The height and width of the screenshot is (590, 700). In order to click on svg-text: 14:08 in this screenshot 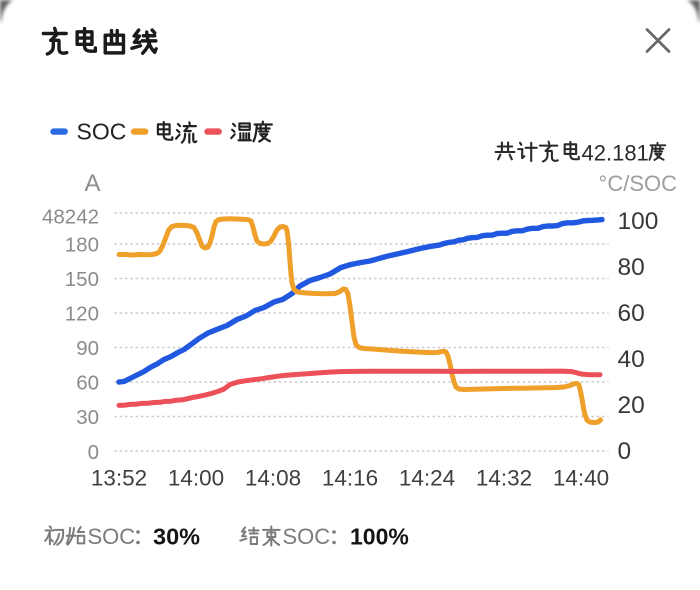, I will do `click(273, 478)`.